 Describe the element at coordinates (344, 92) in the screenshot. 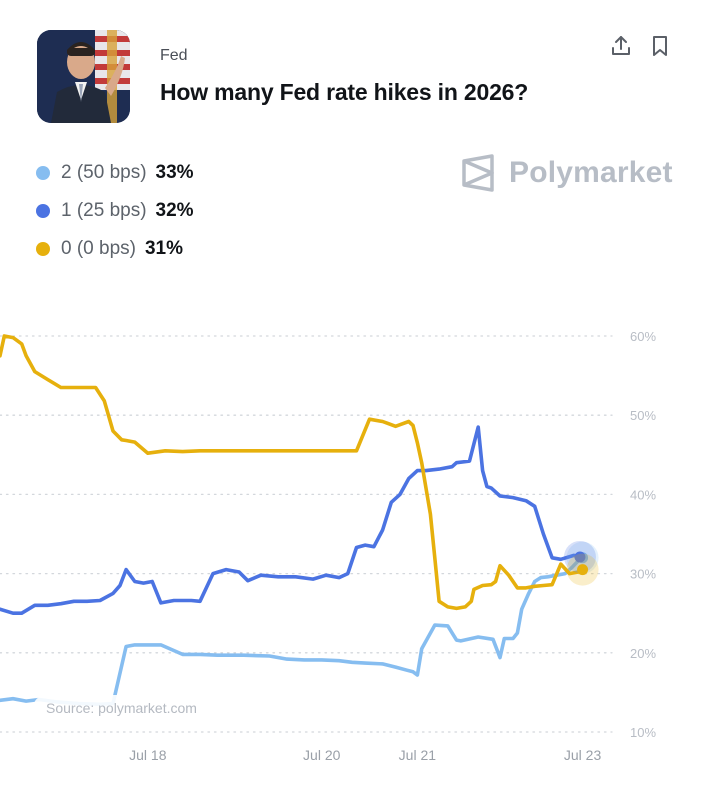

I see `market-title: How many Fed rate hikes in 2026?` at that location.